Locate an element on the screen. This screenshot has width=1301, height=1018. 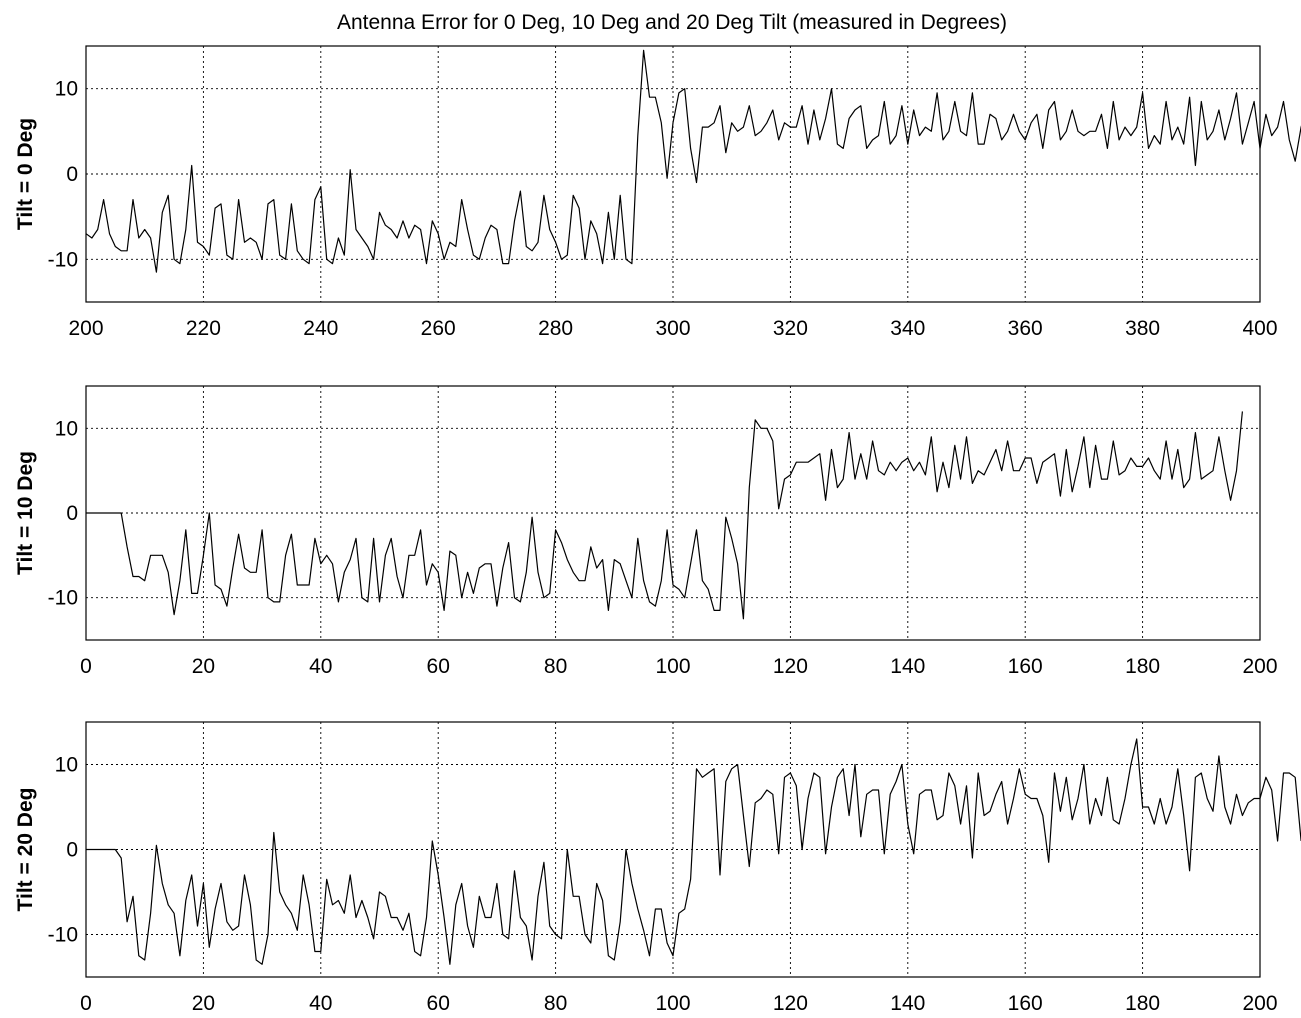
x-tick-label: 240 is located at coordinates (320, 328).